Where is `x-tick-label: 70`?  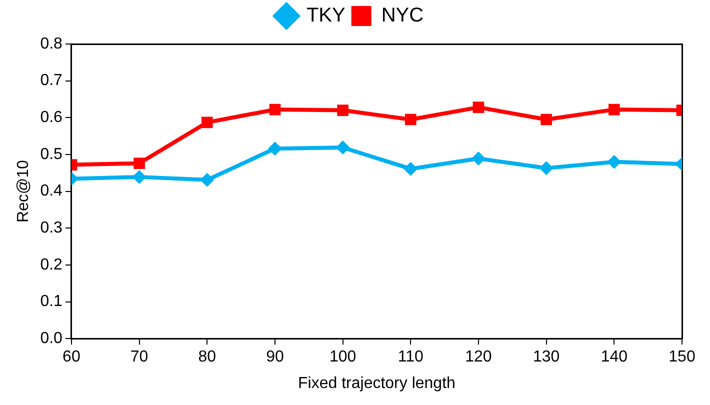 x-tick-label: 70 is located at coordinates (139, 357).